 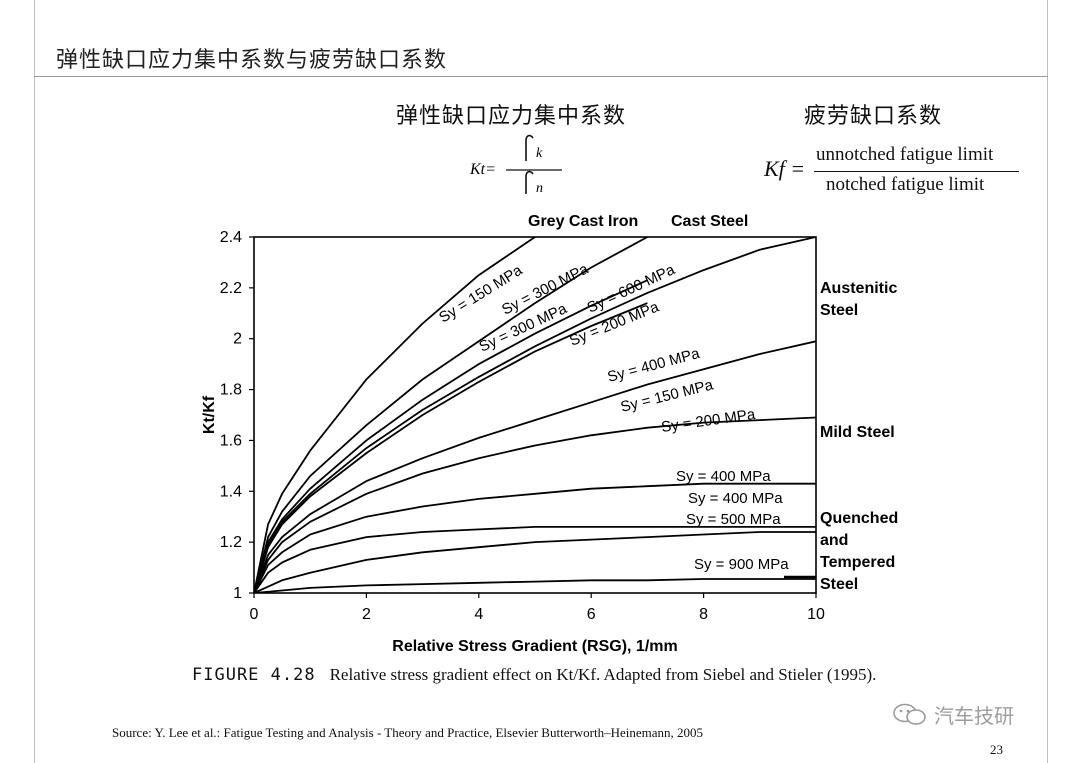 What do you see at coordinates (541, 76) in the screenshot?
I see `title-divider` at bounding box center [541, 76].